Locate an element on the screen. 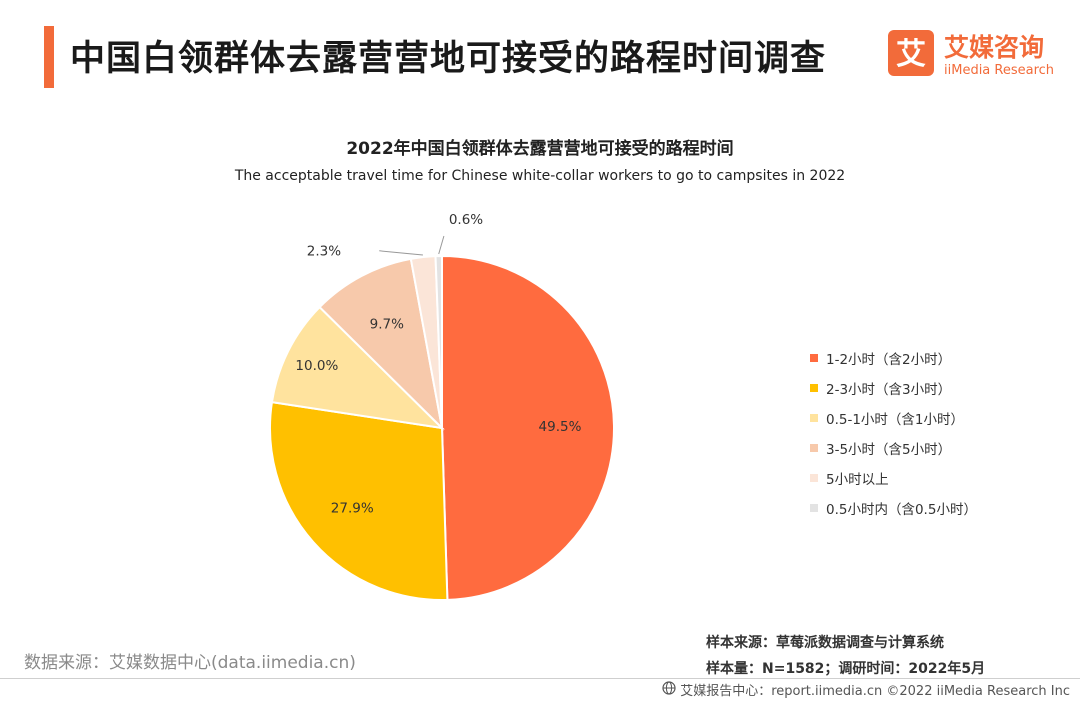 The height and width of the screenshot is (702, 1080). globe-icon is located at coordinates (669, 689).